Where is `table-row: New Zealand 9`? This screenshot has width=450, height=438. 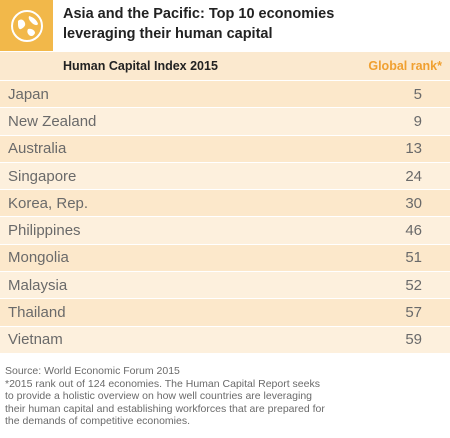
table-row: New Zealand 9 is located at coordinates (225, 122).